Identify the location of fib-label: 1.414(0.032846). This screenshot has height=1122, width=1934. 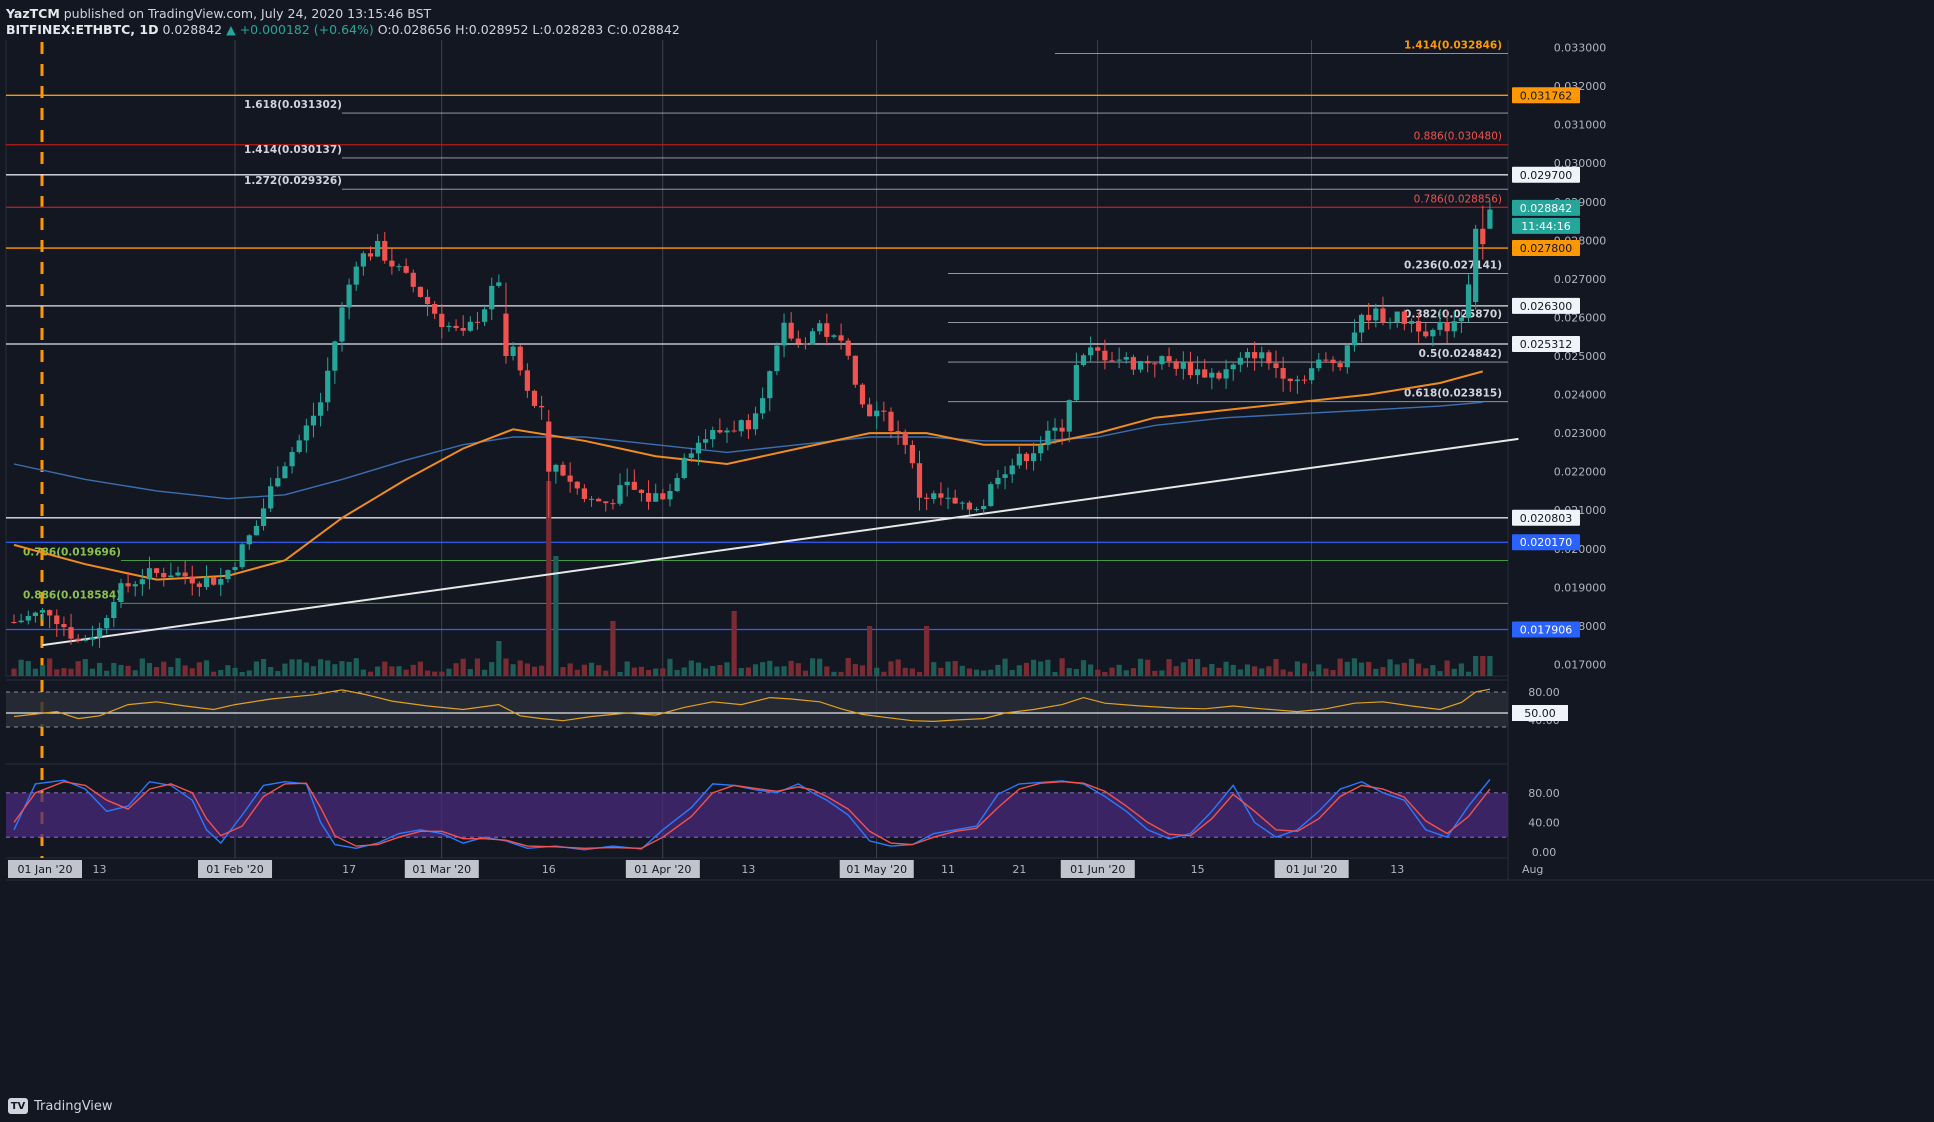
(1453, 46).